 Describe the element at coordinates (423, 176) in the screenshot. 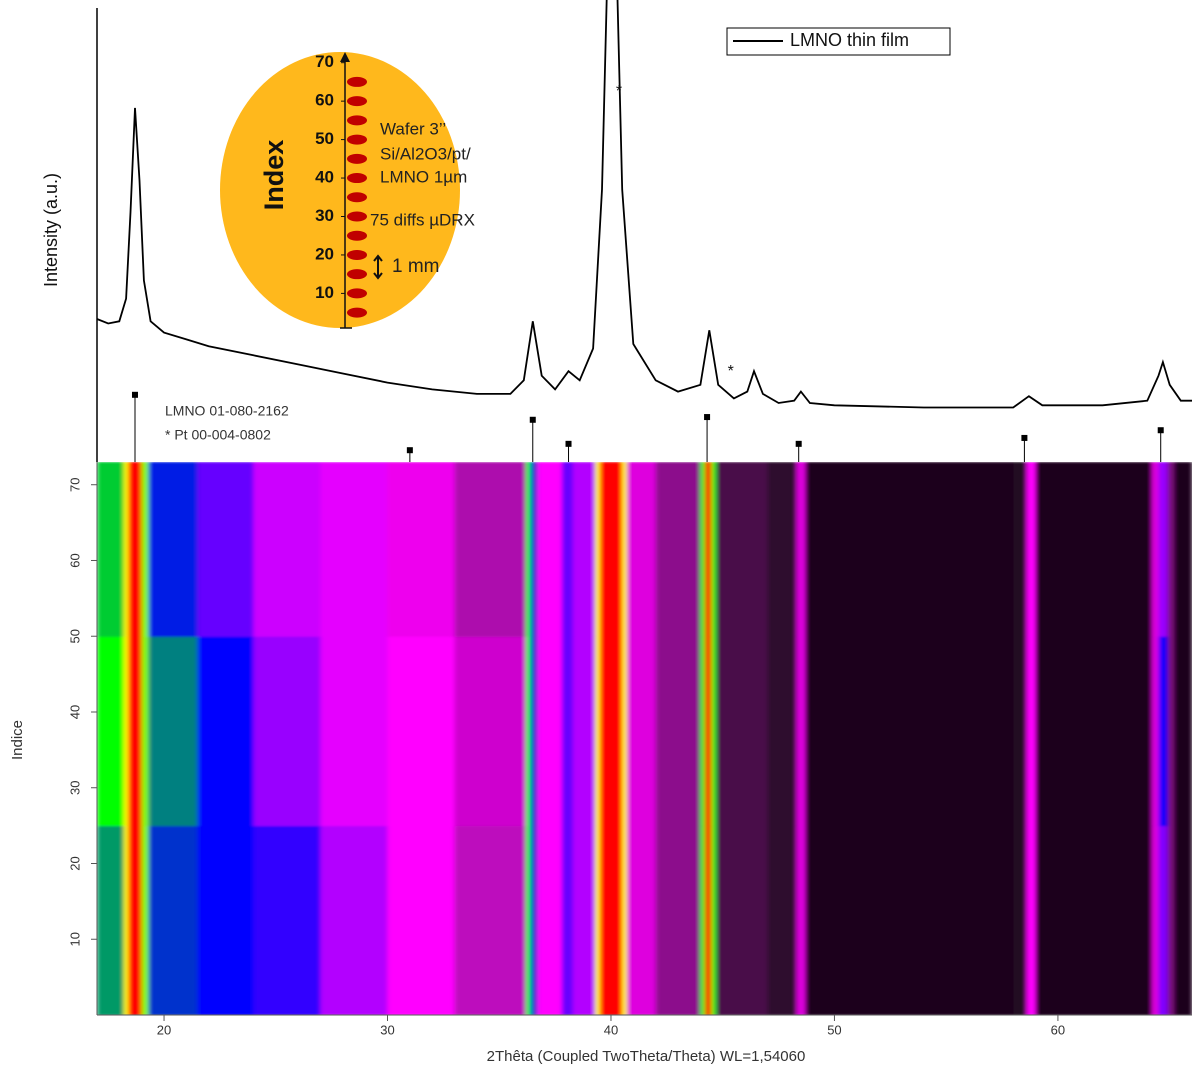

I see `inset-text: LMNO 1µm` at that location.